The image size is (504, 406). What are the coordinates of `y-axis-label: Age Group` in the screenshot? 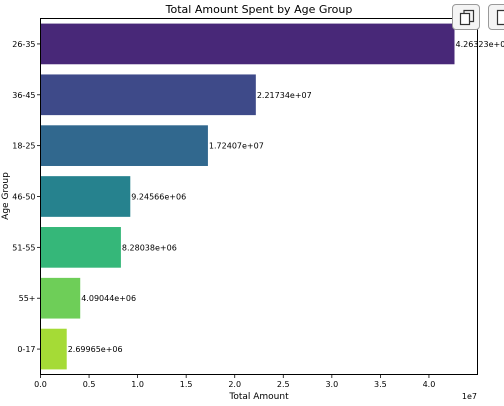 It's located at (6, 196).